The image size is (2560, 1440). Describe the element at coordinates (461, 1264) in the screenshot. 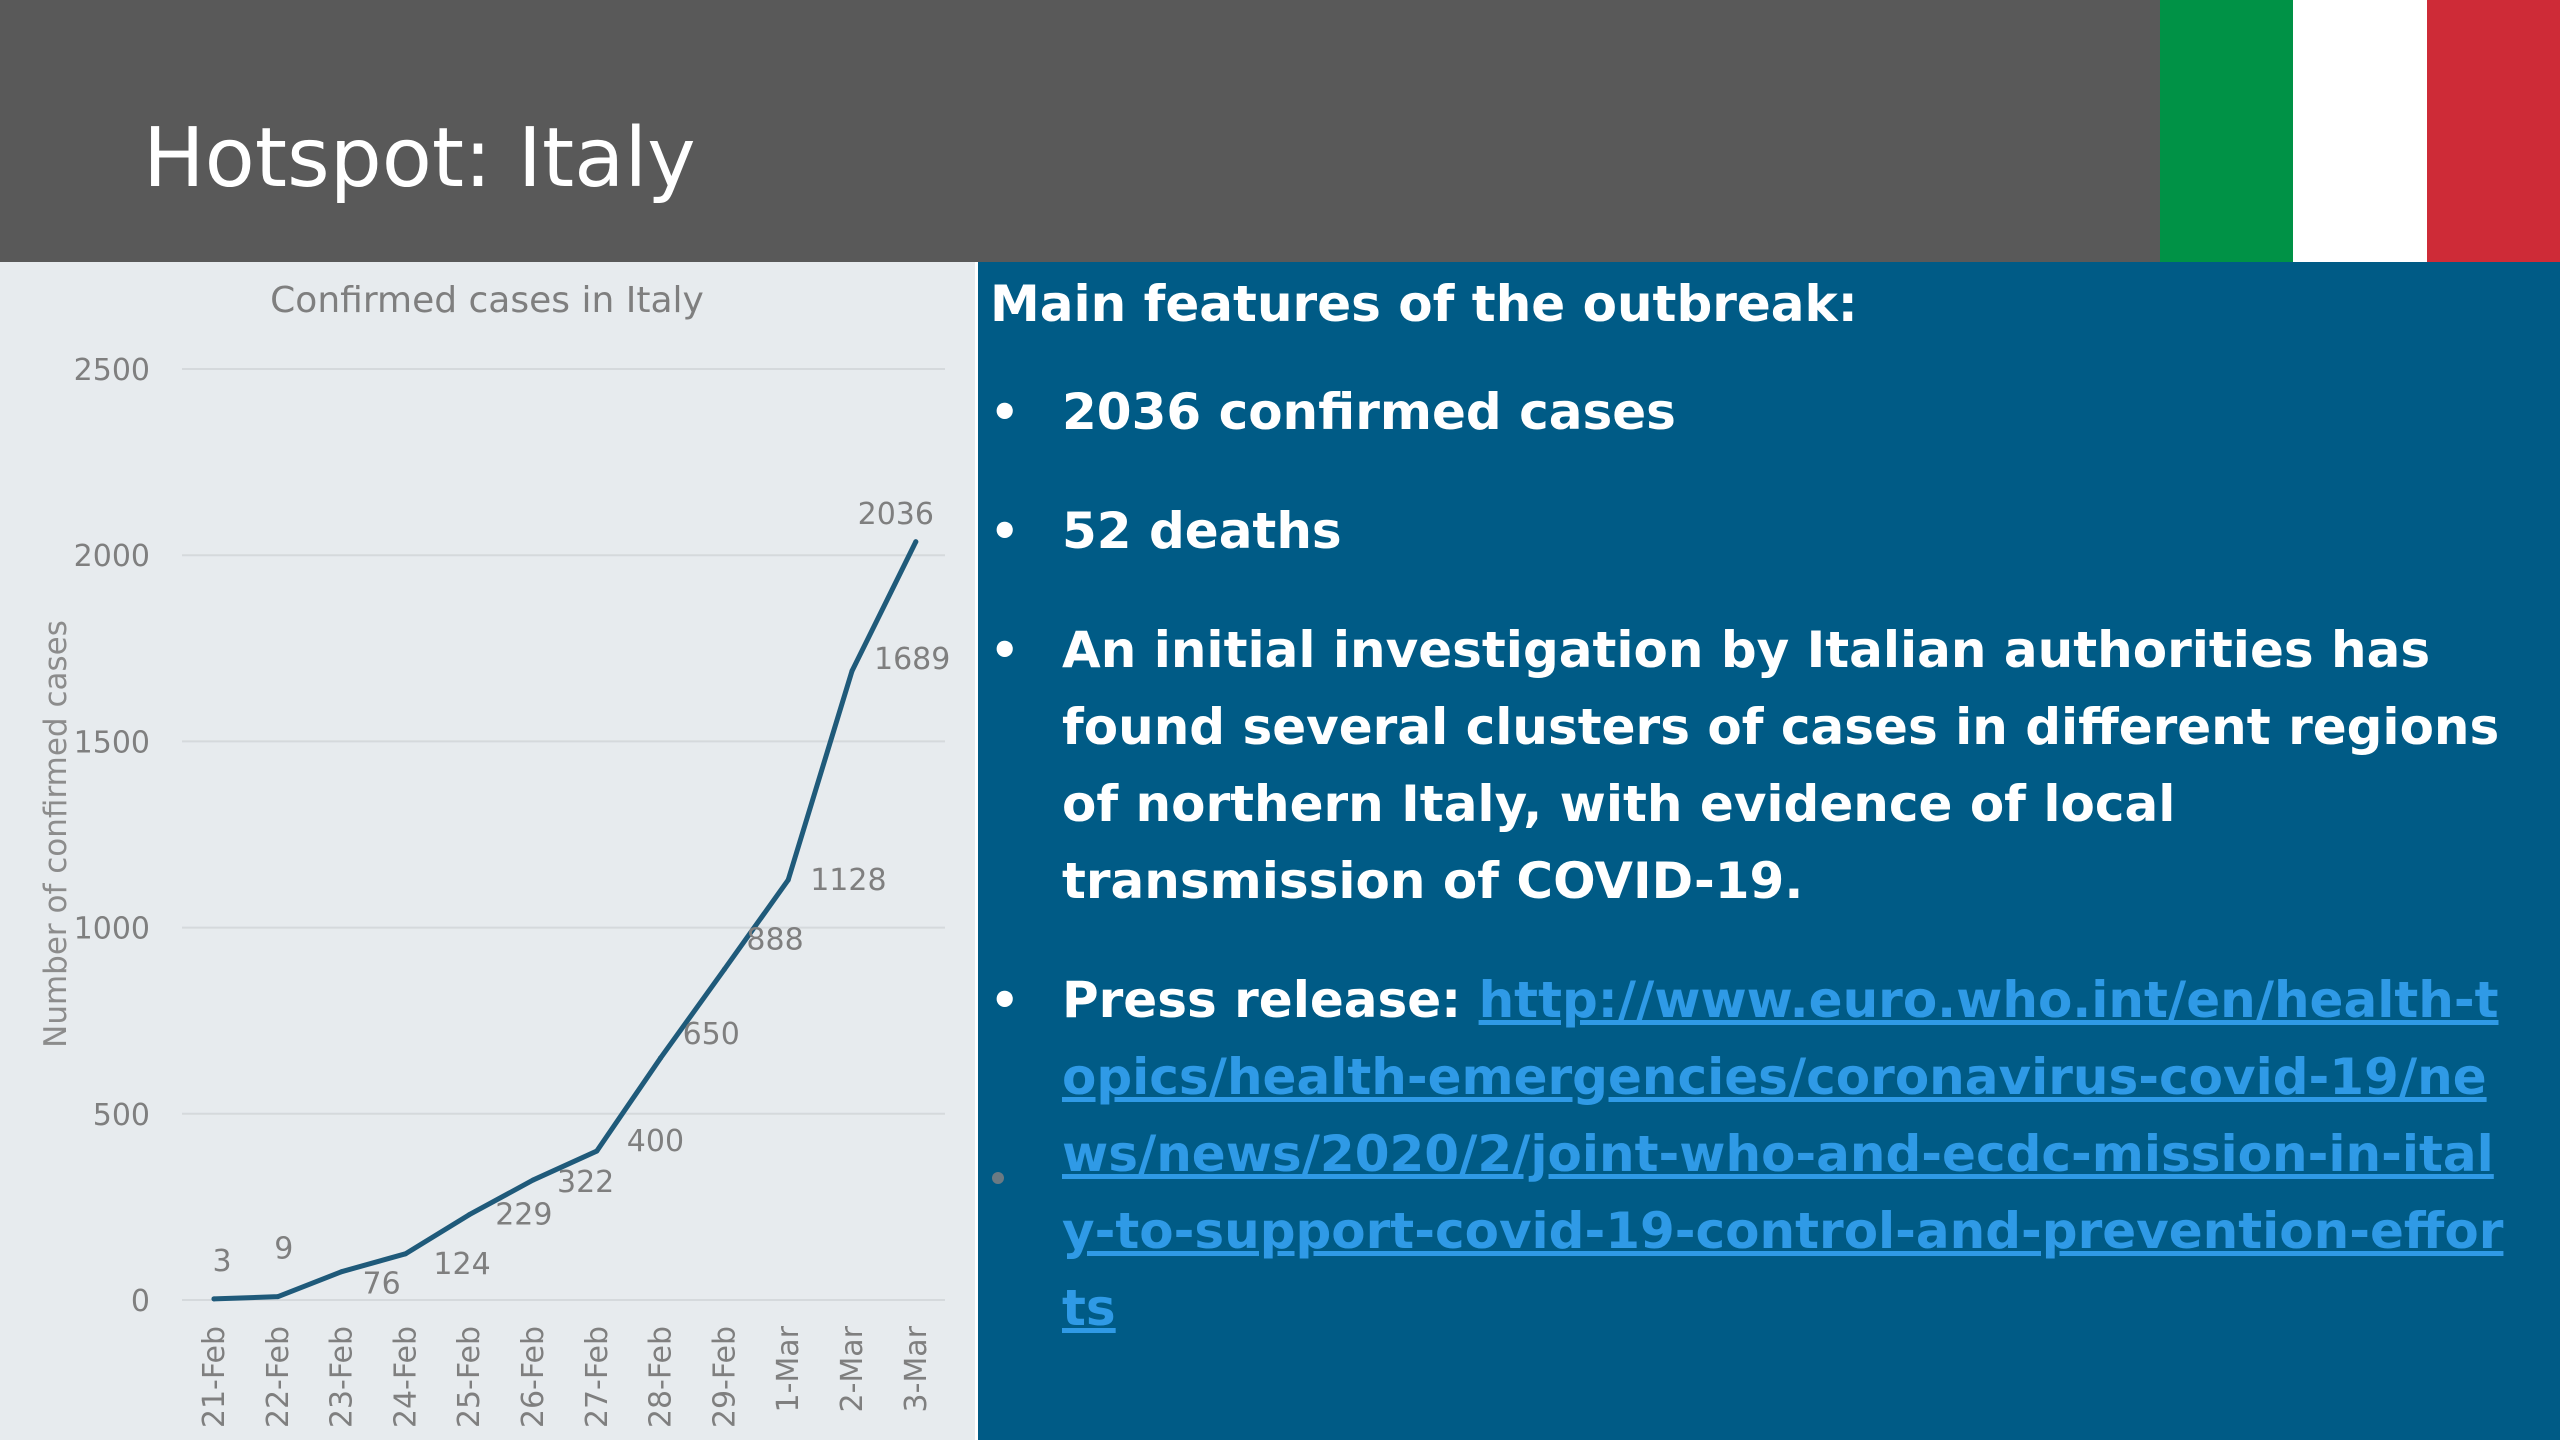

I see `data-label: 124` at that location.